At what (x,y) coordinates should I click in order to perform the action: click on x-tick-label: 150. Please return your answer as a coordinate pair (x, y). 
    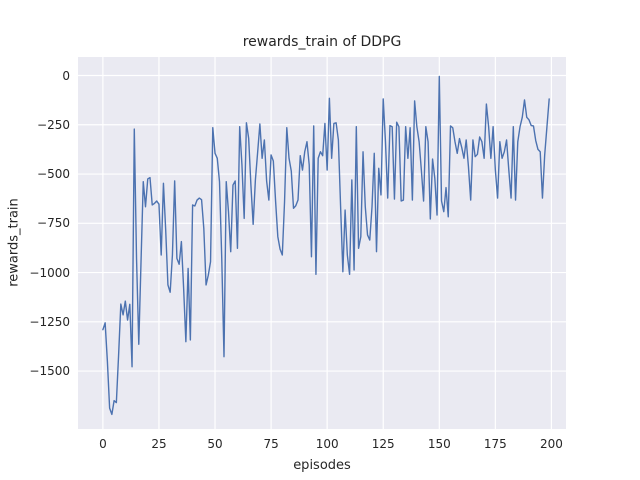
    Looking at the image, I should click on (439, 444).